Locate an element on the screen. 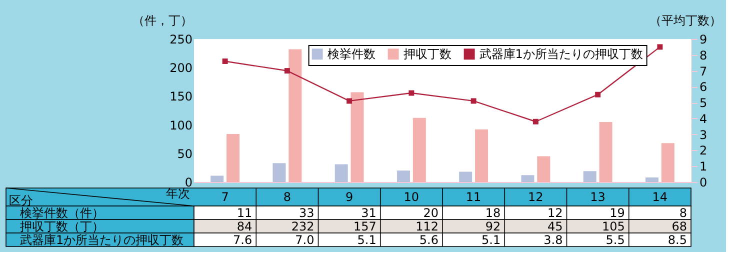  data-label: 92 is located at coordinates (493, 226).